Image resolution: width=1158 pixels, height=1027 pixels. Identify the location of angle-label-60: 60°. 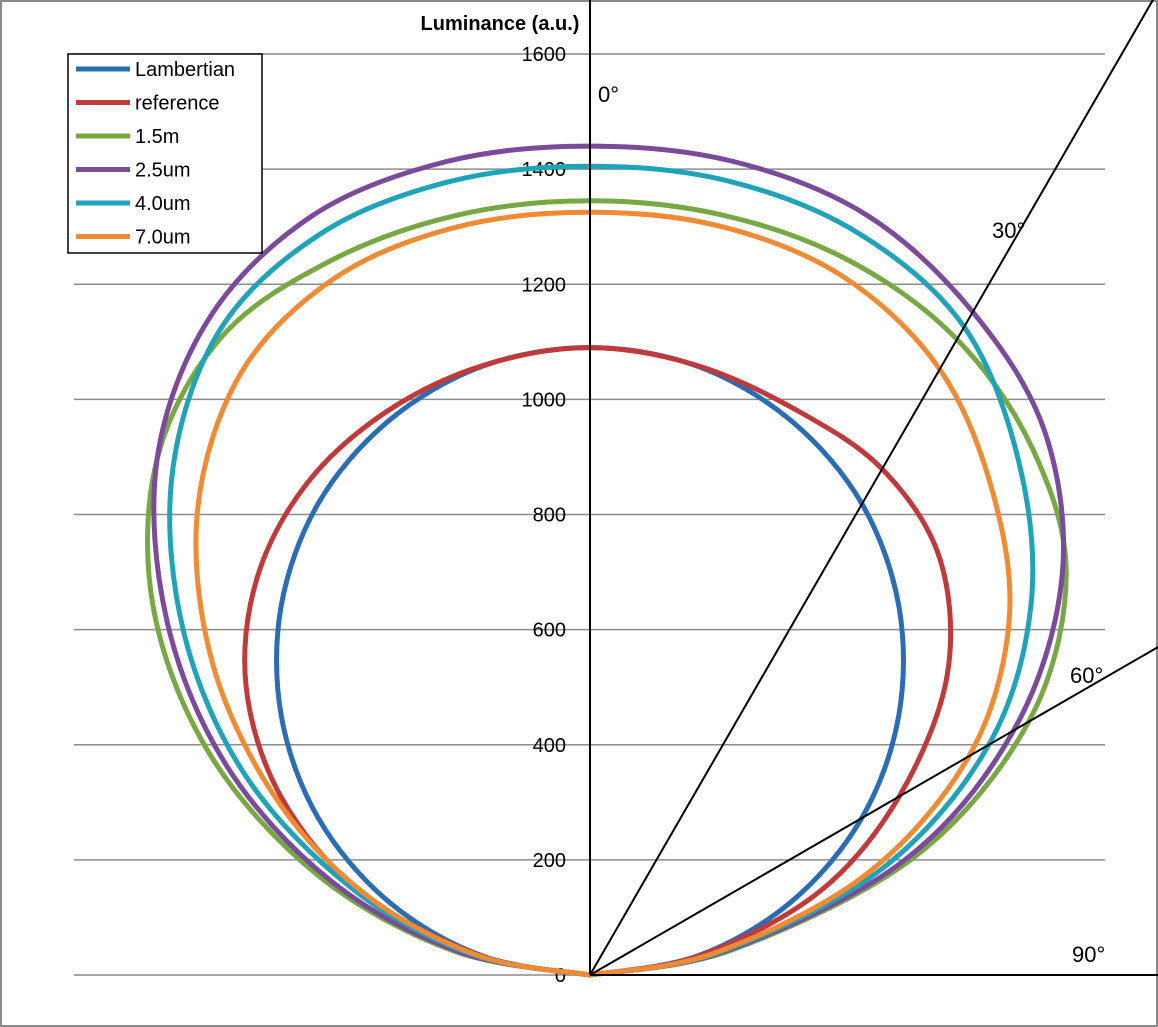
(1086, 675).